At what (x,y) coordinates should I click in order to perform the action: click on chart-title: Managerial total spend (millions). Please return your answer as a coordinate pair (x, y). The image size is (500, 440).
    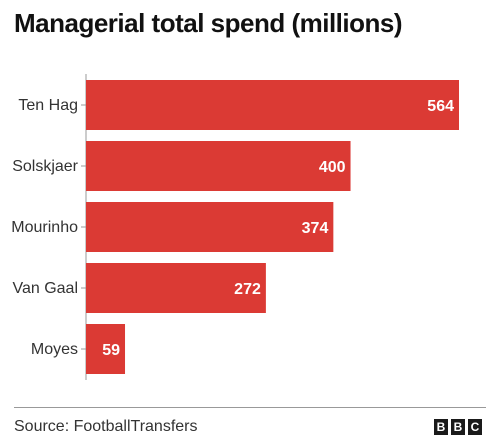
    Looking at the image, I should click on (208, 23).